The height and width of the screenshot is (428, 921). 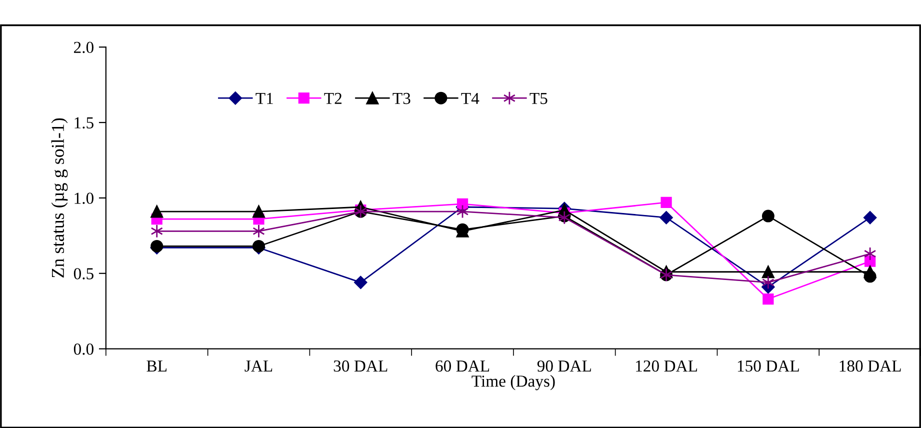 I want to click on x-tick-label: 60 DAL, so click(x=463, y=366).